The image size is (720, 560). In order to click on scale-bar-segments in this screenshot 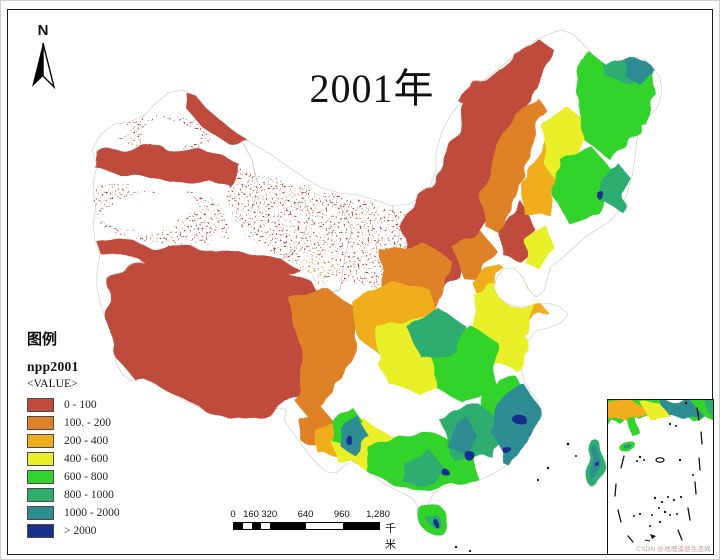, I will do `click(306, 526)`.